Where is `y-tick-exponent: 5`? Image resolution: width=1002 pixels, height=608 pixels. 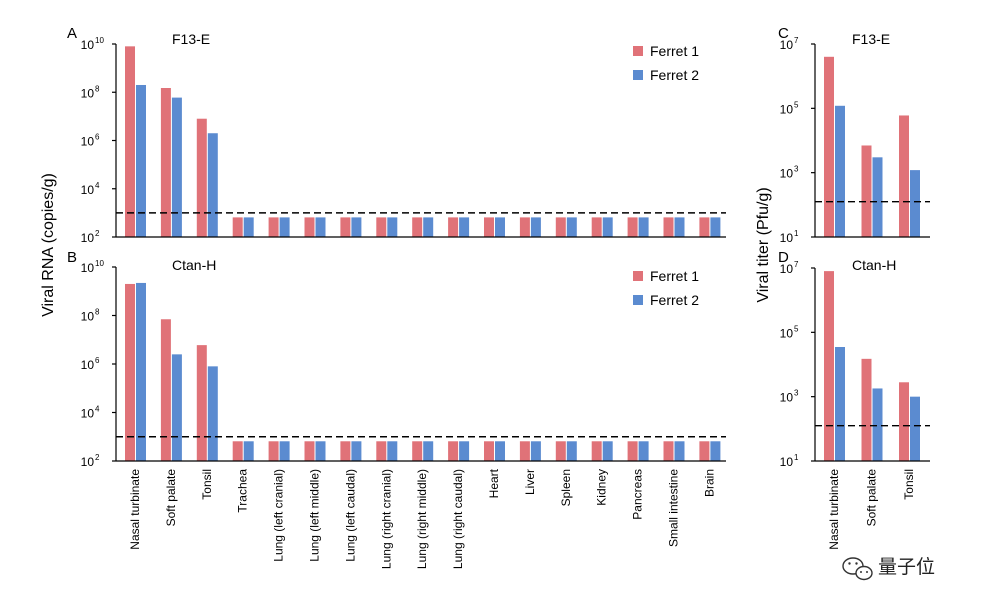 y-tick-exponent: 5 is located at coordinates (796, 104).